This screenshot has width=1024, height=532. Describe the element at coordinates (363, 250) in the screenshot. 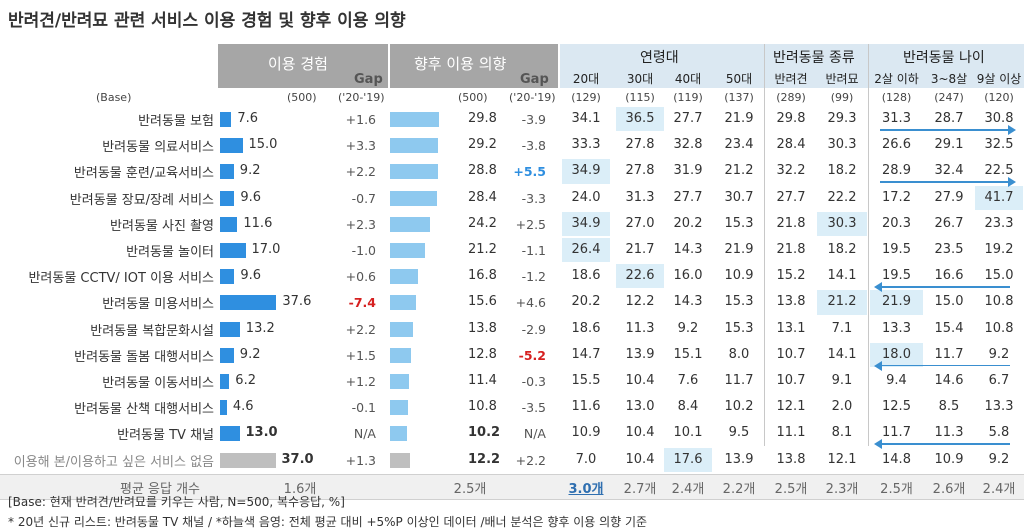

I see `gap-value-1: -1.0` at that location.